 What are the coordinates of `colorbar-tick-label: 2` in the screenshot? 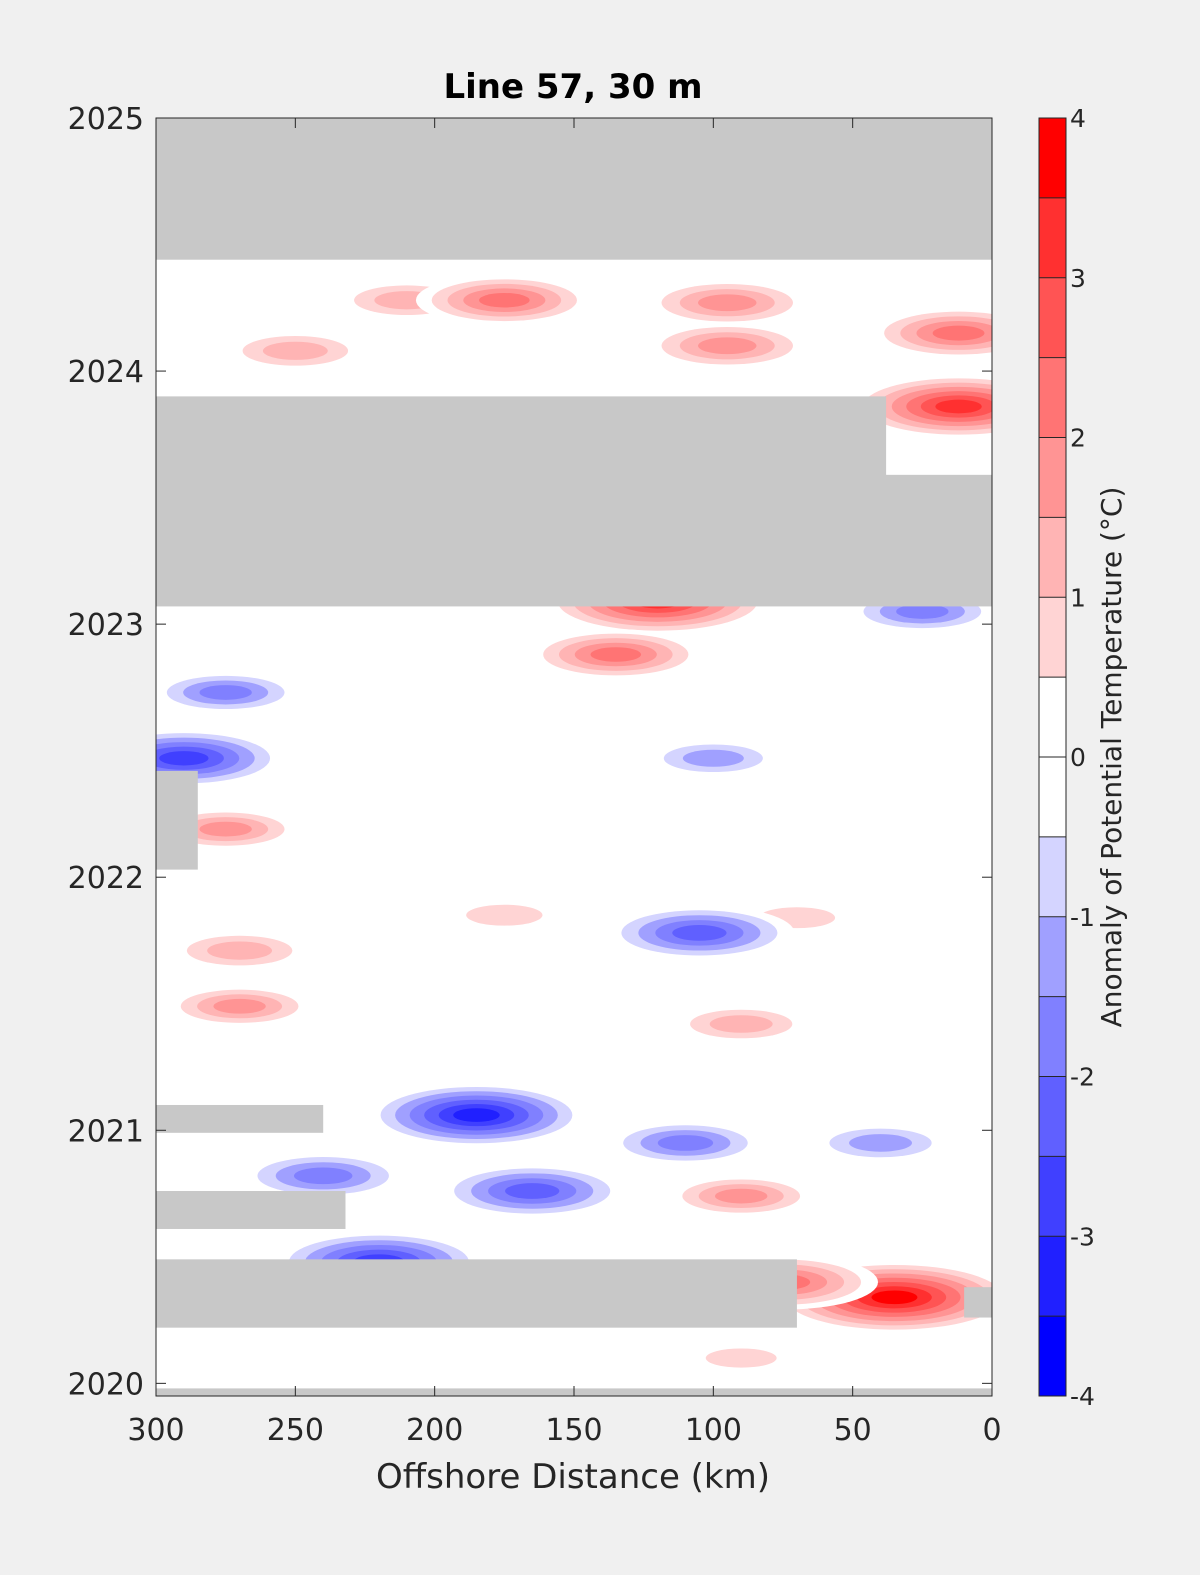 It's located at (1078, 438).